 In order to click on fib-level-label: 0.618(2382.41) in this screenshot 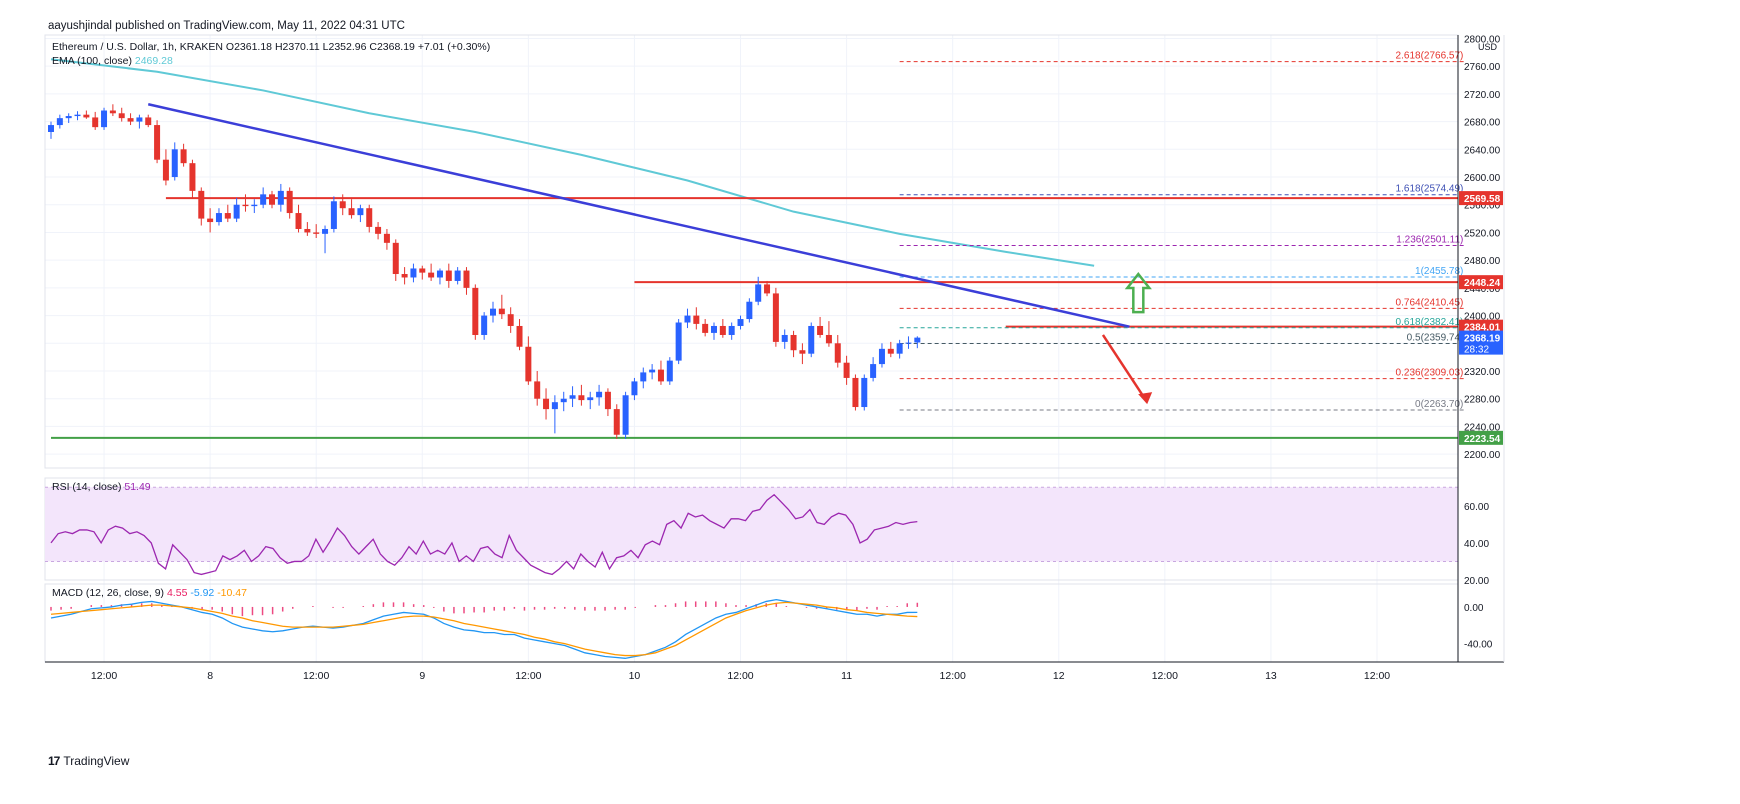, I will do `click(1430, 322)`.